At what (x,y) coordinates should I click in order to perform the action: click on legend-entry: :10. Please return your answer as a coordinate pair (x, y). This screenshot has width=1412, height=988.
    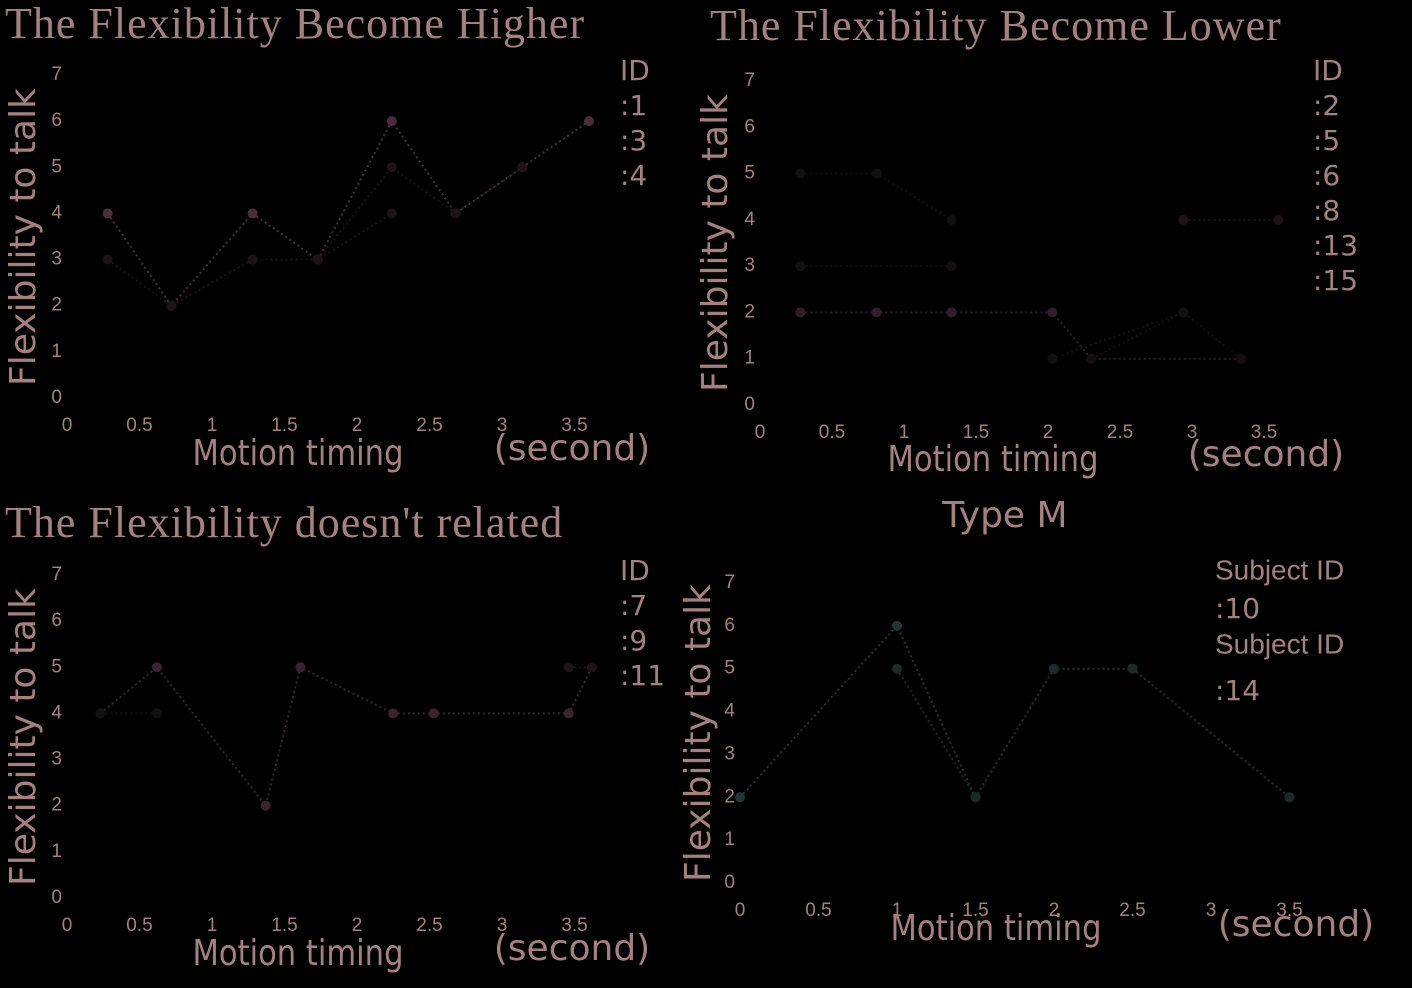
    Looking at the image, I should click on (1237, 608).